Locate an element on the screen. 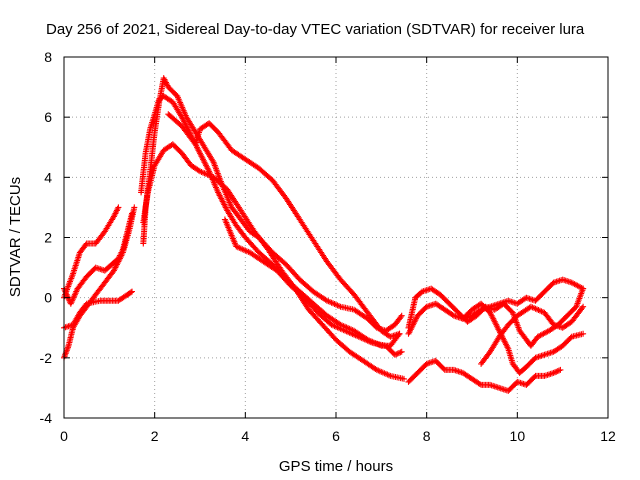 Image resolution: width=640 pixels, height=480 pixels. y-tick-label: 8 is located at coordinates (48, 57).